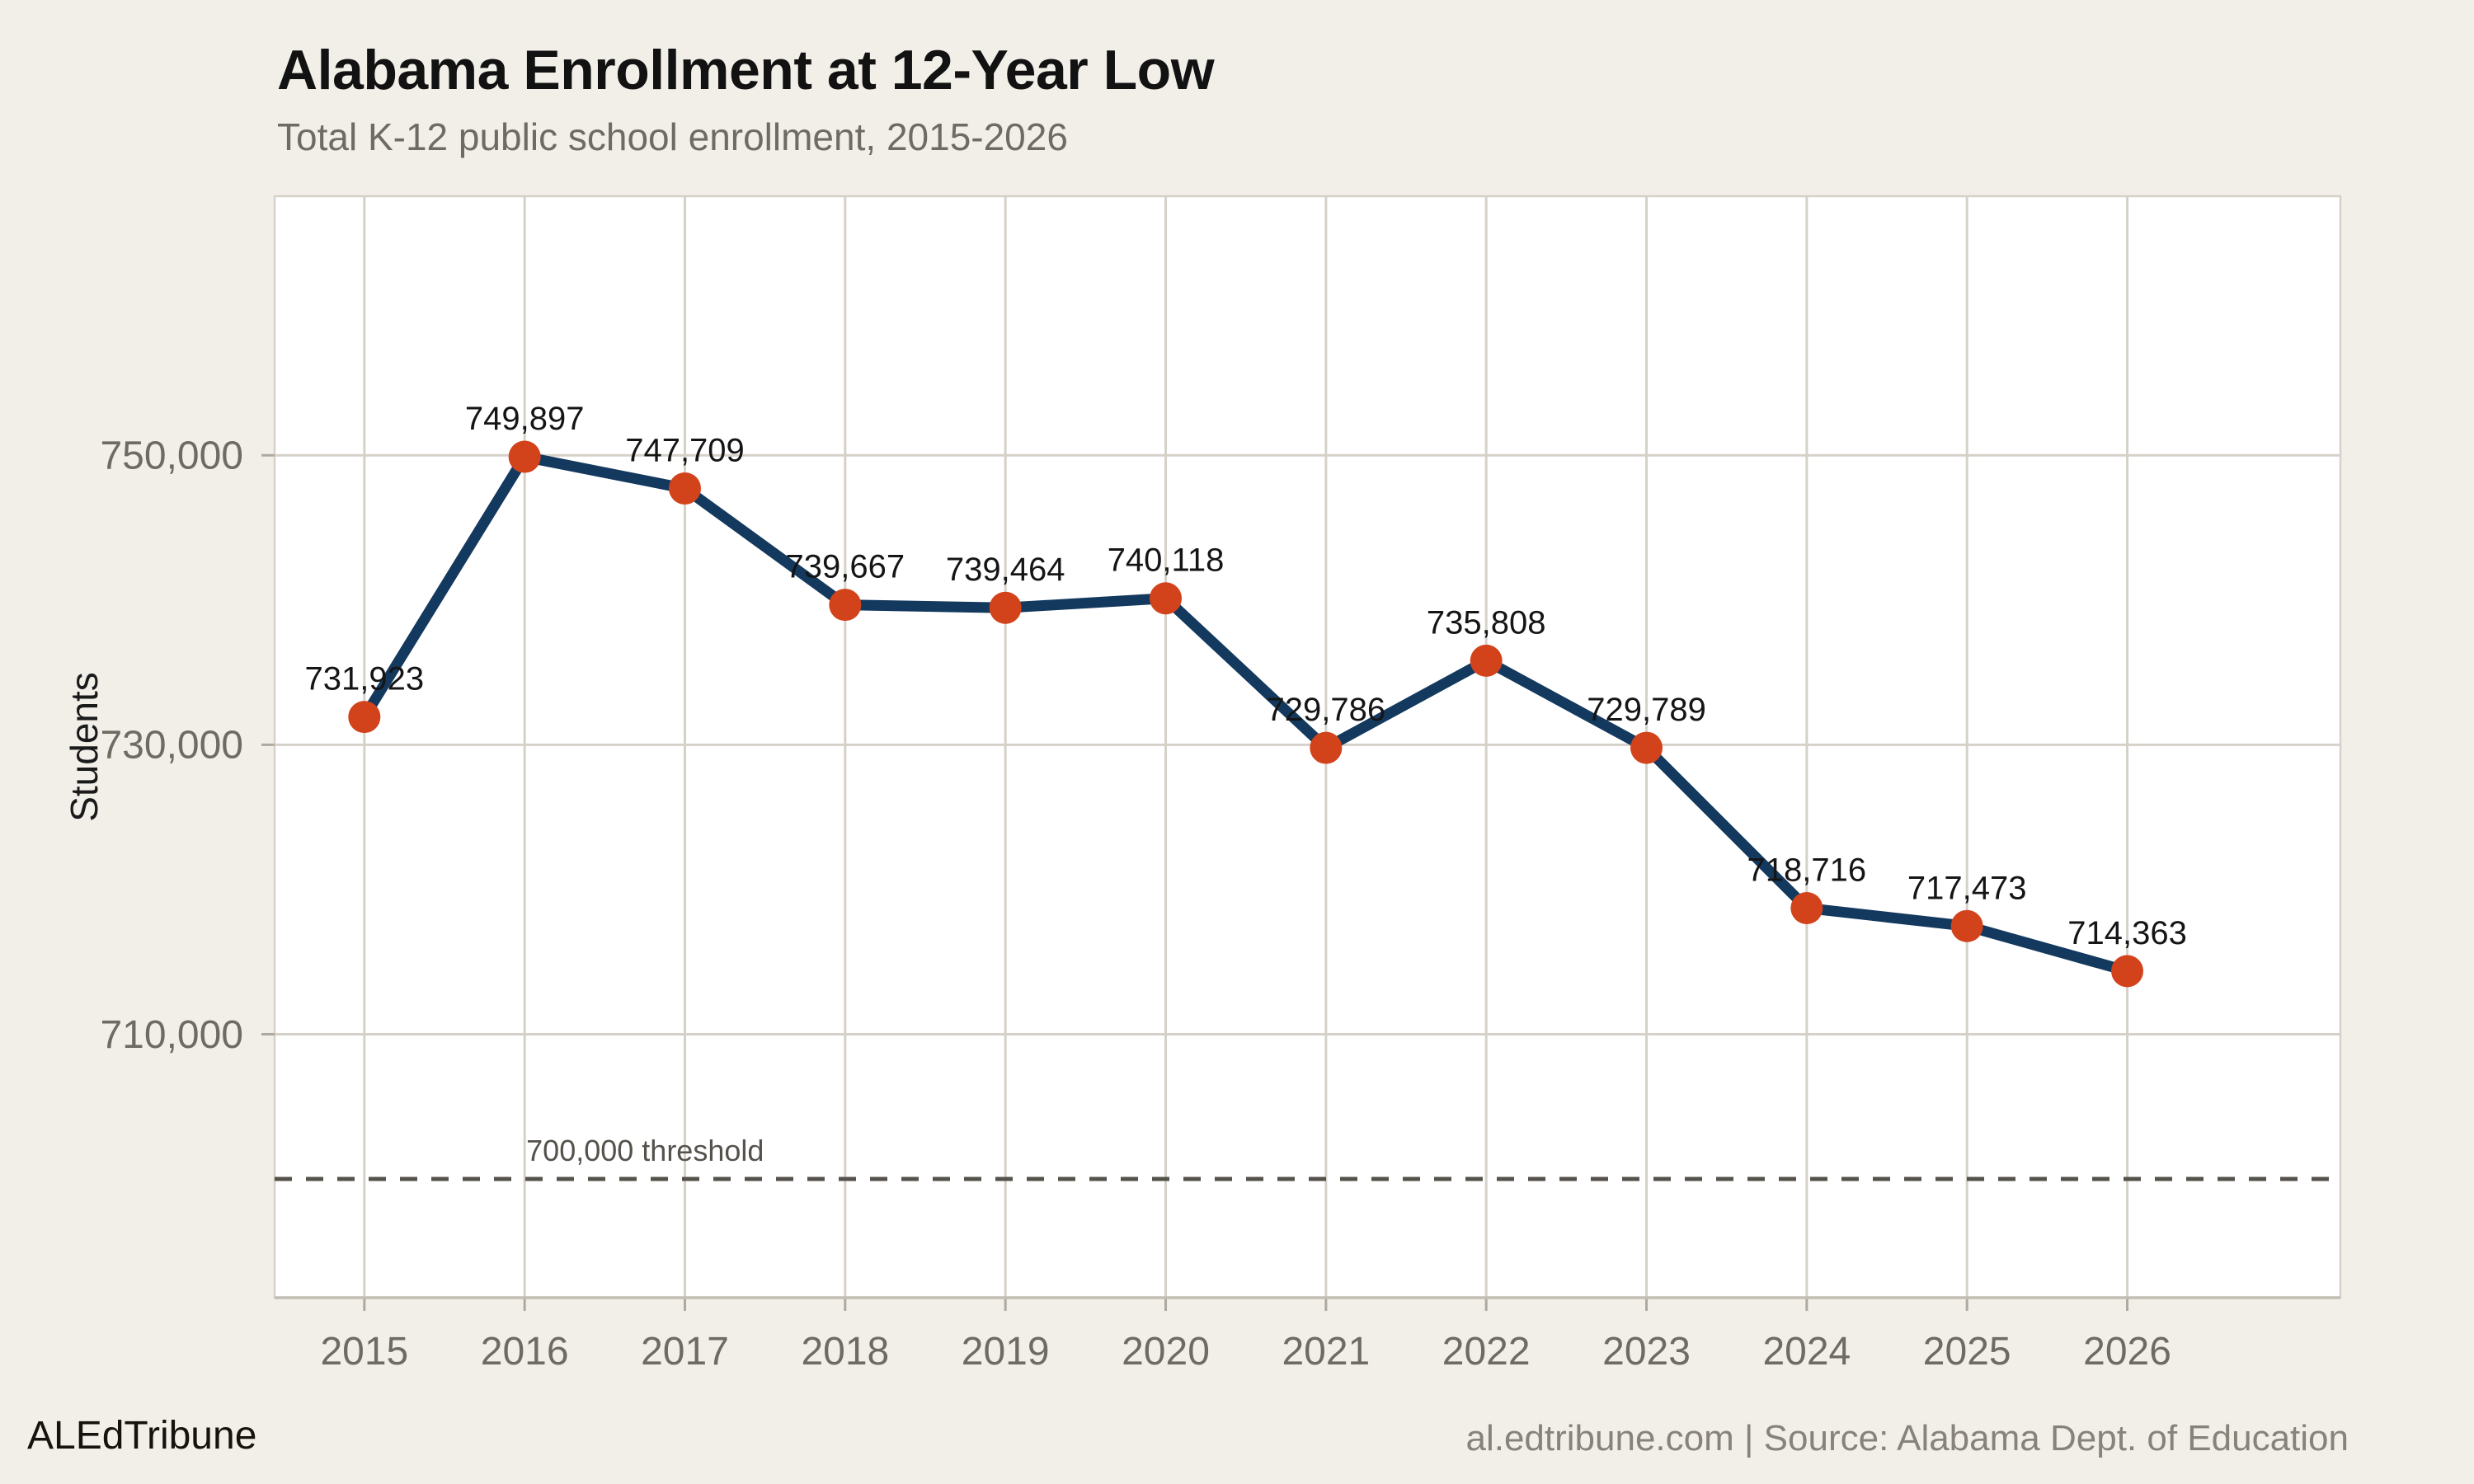  What do you see at coordinates (364, 717) in the screenshot?
I see `data-point-2015` at bounding box center [364, 717].